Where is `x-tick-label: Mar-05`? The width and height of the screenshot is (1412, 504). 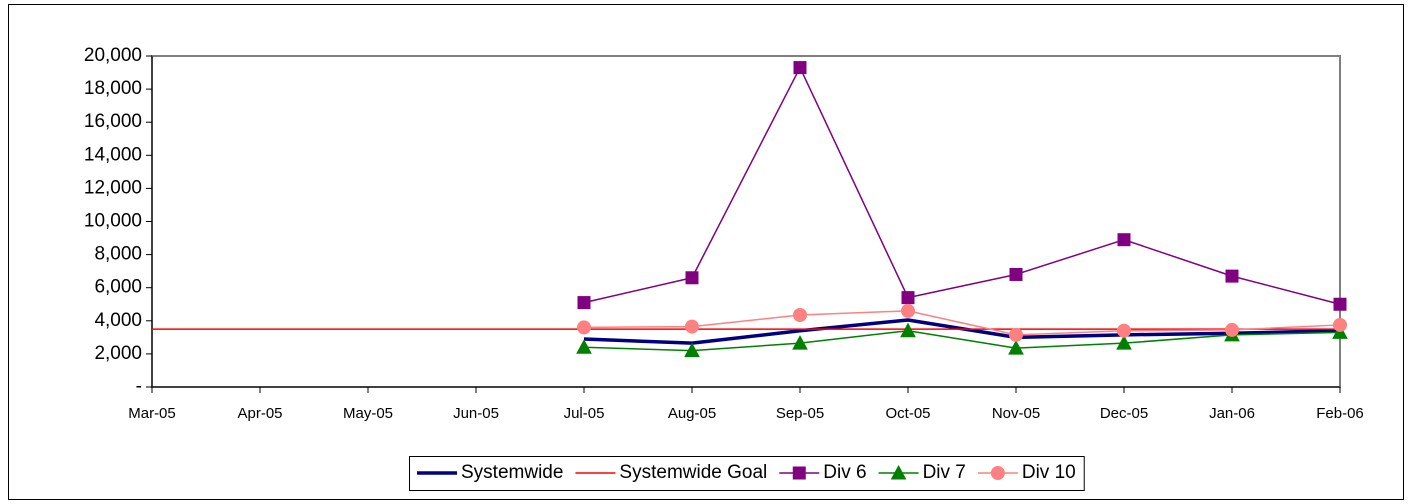 x-tick-label: Mar-05 is located at coordinates (152, 413).